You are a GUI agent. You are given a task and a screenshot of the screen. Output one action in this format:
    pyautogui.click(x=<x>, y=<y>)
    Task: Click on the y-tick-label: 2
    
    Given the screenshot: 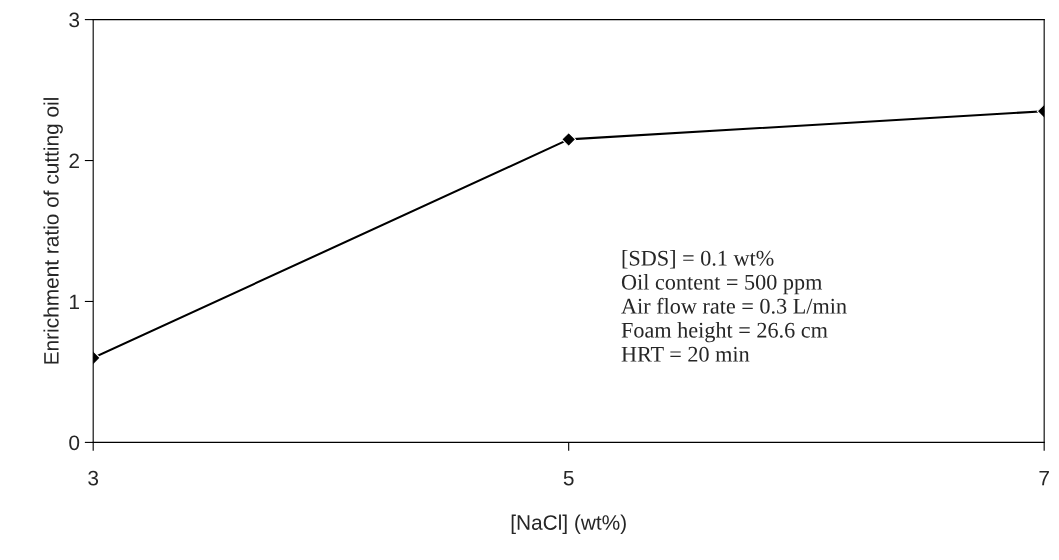 What is the action you would take?
    pyautogui.click(x=74, y=161)
    